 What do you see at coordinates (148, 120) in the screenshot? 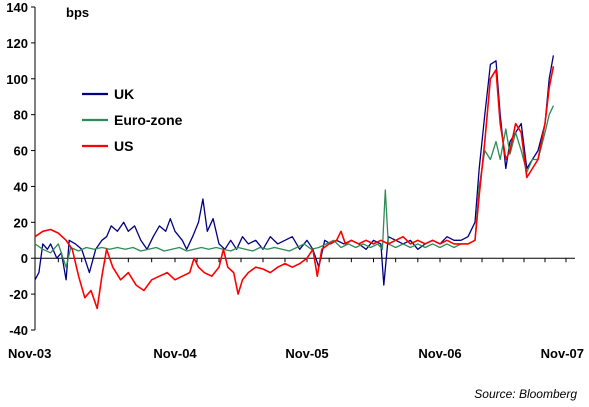
I see `legend-label-1: Euro-zone` at bounding box center [148, 120].